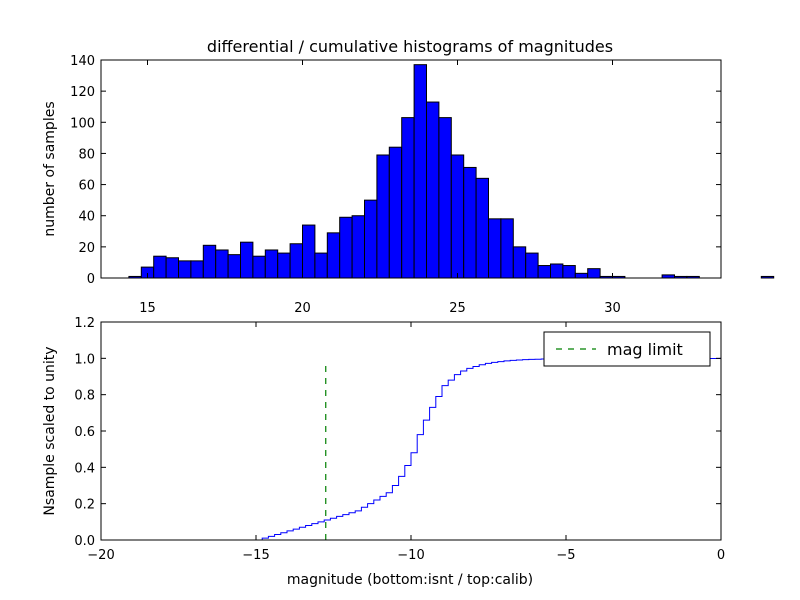  What do you see at coordinates (84, 505) in the screenshot?
I see `cumulative-ytick-label: 0.2` at bounding box center [84, 505].